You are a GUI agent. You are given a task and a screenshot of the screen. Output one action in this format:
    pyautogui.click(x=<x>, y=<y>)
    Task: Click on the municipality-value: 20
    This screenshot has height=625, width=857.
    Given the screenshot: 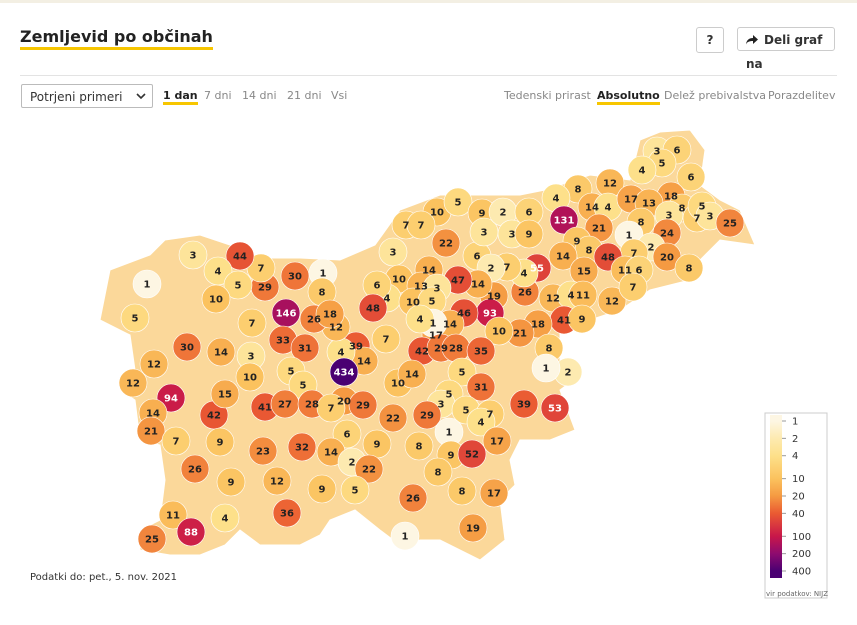 What is the action you would take?
    pyautogui.click(x=667, y=258)
    